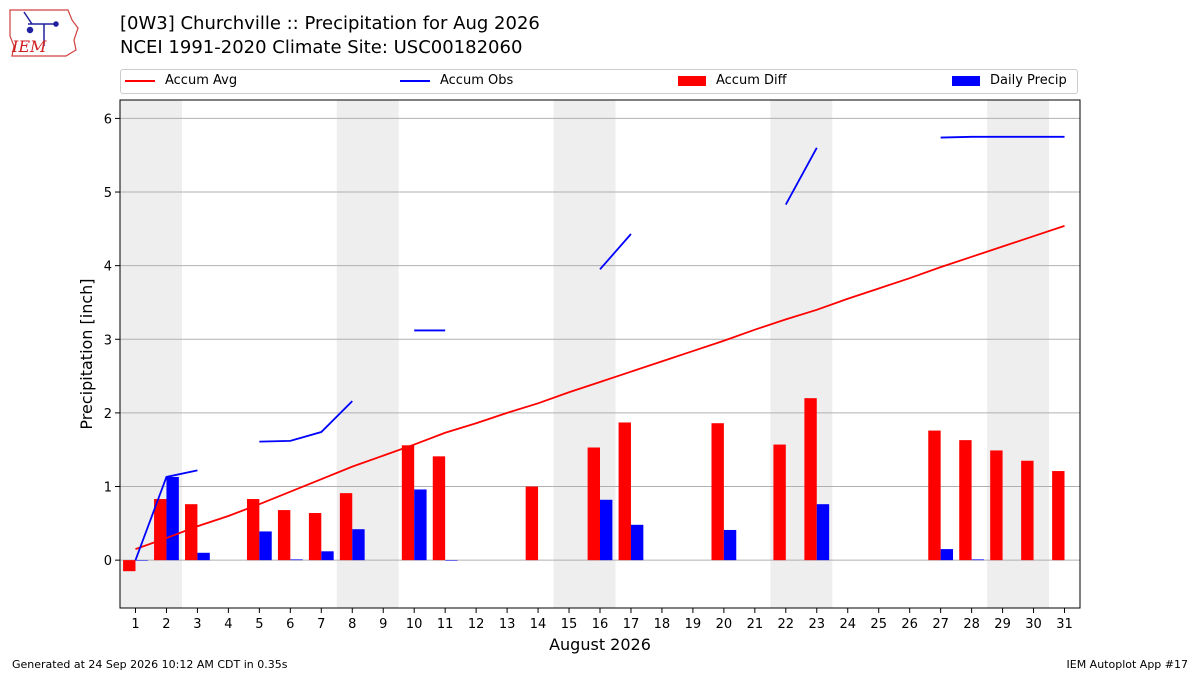 Image resolution: width=1200 pixels, height=675 pixels. Describe the element at coordinates (259, 624) in the screenshot. I see `xtick-label-5: 5` at that location.